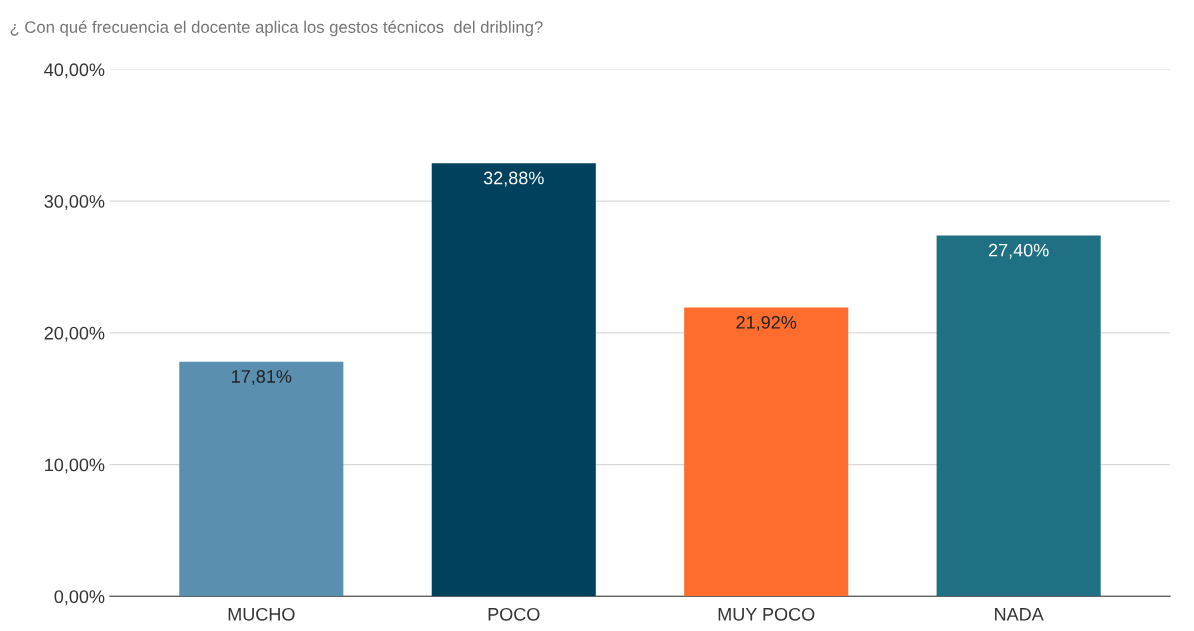 The image size is (1194, 631). I want to click on data-label: 21,92%, so click(766, 323).